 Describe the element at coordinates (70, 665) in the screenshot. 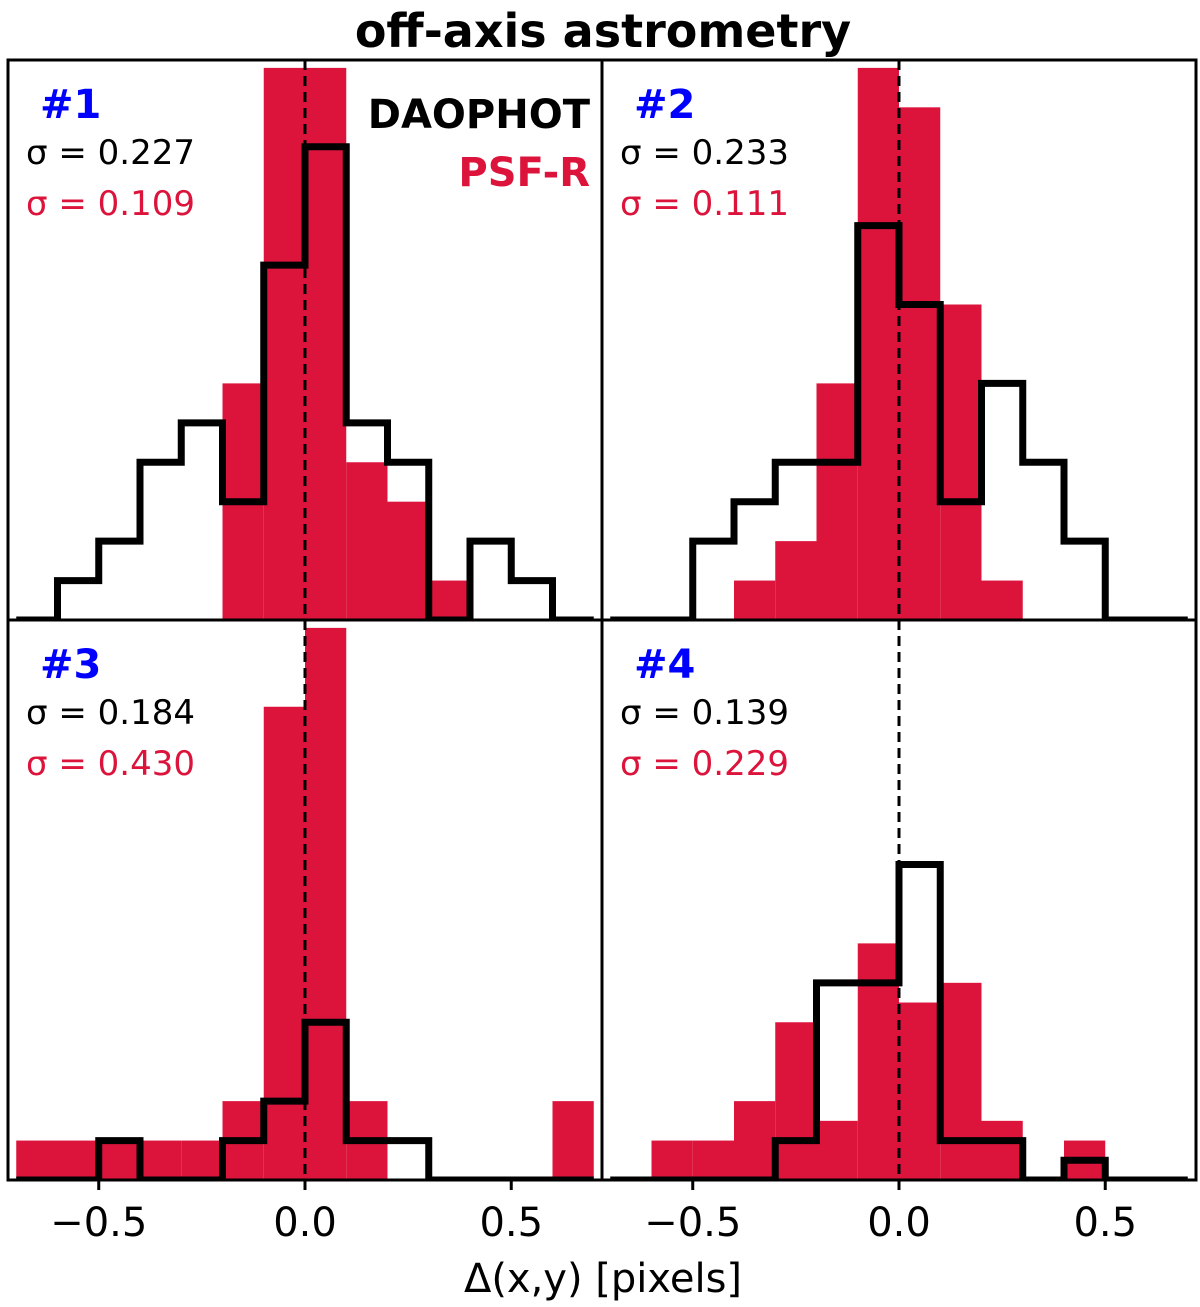

I see `panel-label: #3` at that location.